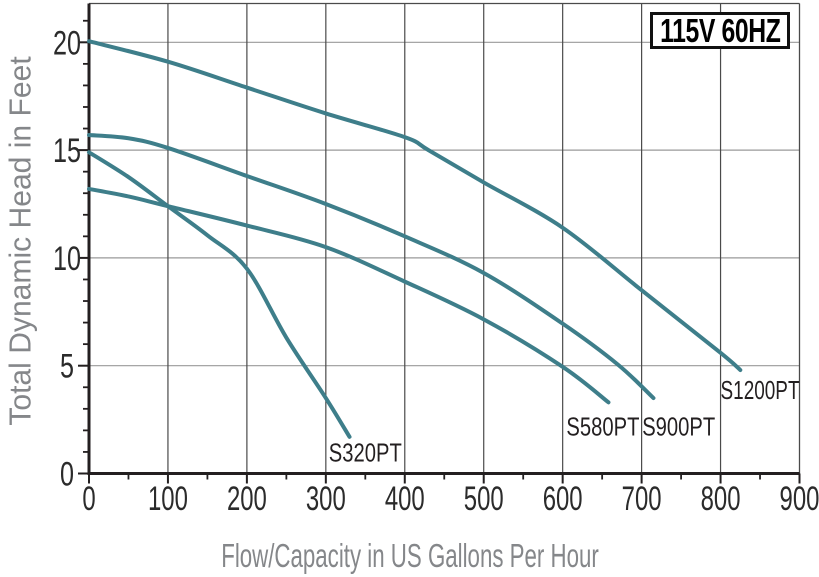  Describe the element at coordinates (410, 555) in the screenshot. I see `x-axis-title: Flow/Capacity in US Gallons Per Hour` at that location.